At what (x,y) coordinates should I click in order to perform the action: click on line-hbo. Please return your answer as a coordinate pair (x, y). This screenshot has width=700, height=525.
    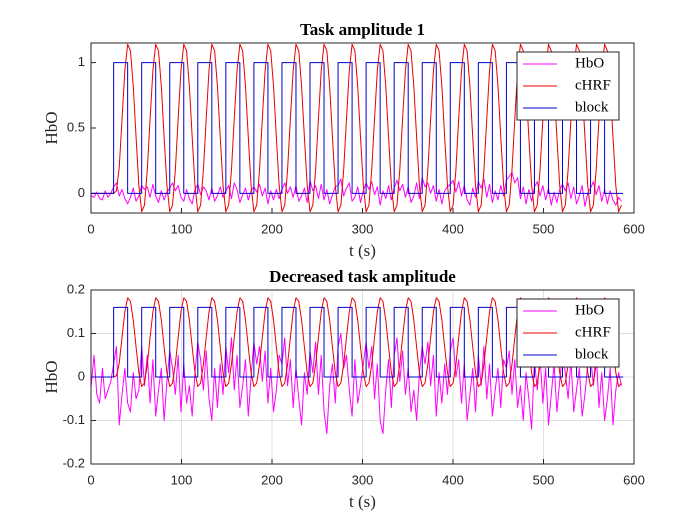
    Looking at the image, I should click on (356, 384).